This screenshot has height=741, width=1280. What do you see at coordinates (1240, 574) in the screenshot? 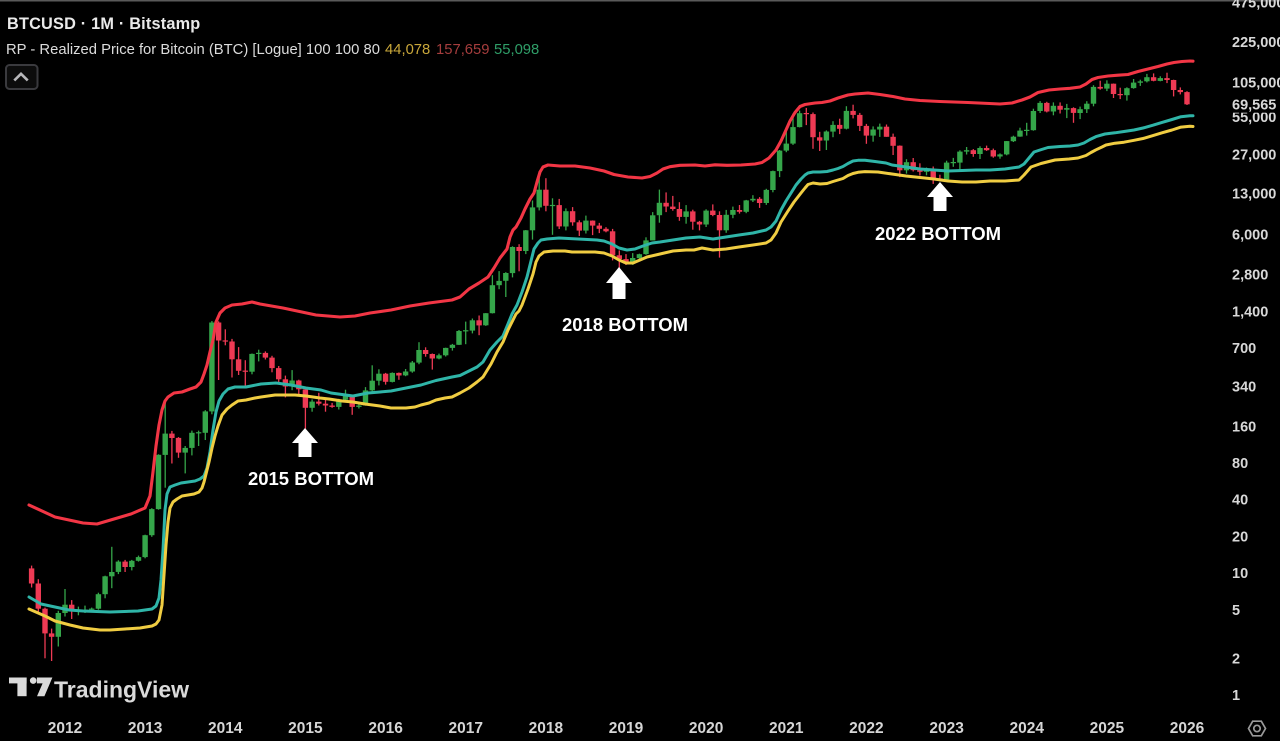
I see `svg-text: 10` at bounding box center [1240, 574].